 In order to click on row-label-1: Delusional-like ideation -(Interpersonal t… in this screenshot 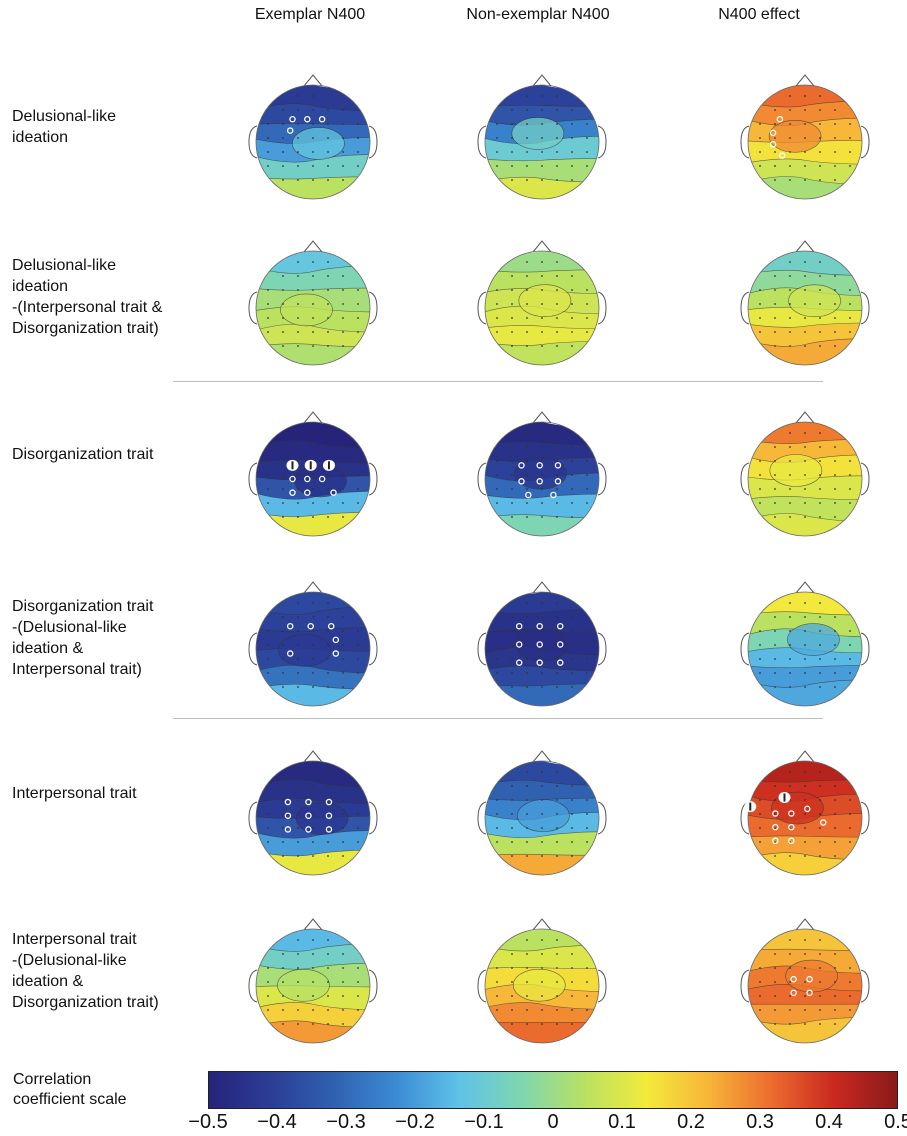, I will do `click(107, 297)`.